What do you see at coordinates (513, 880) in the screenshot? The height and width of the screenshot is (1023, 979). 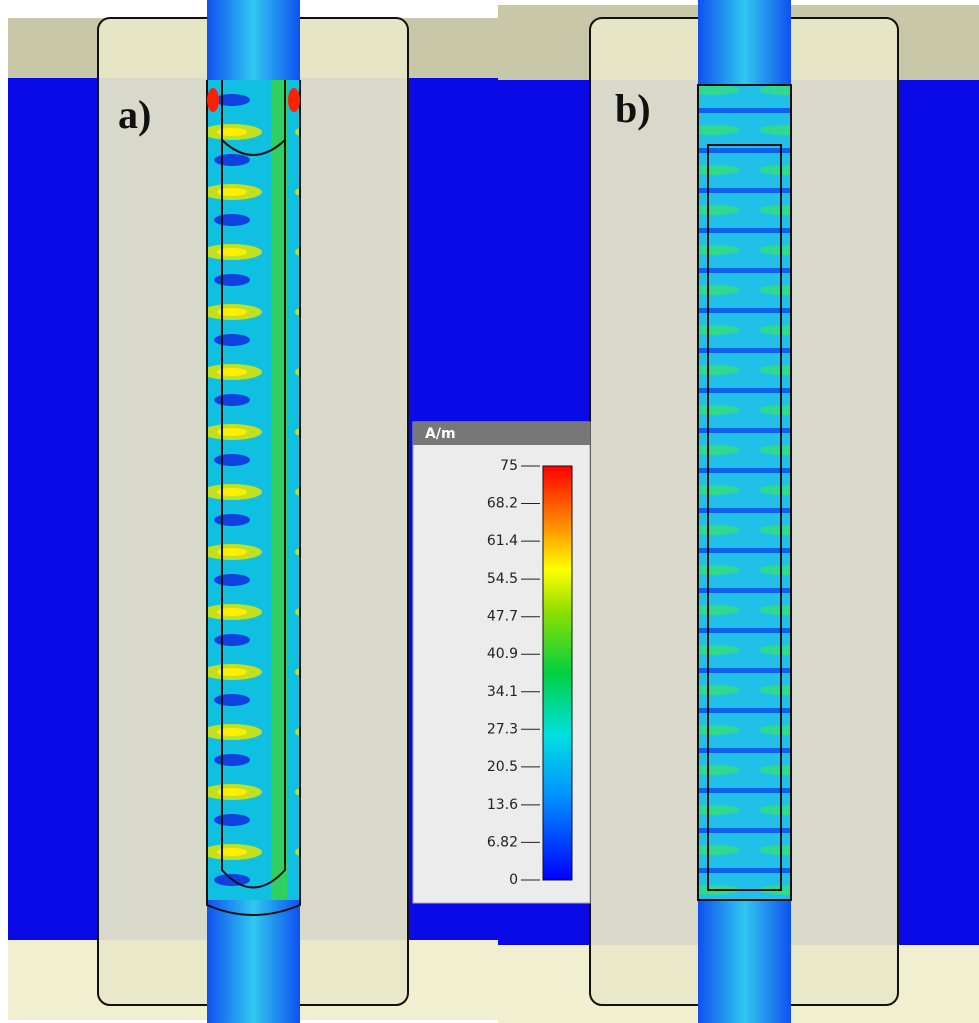 I see `colorbar-tick-label: 0` at bounding box center [513, 880].